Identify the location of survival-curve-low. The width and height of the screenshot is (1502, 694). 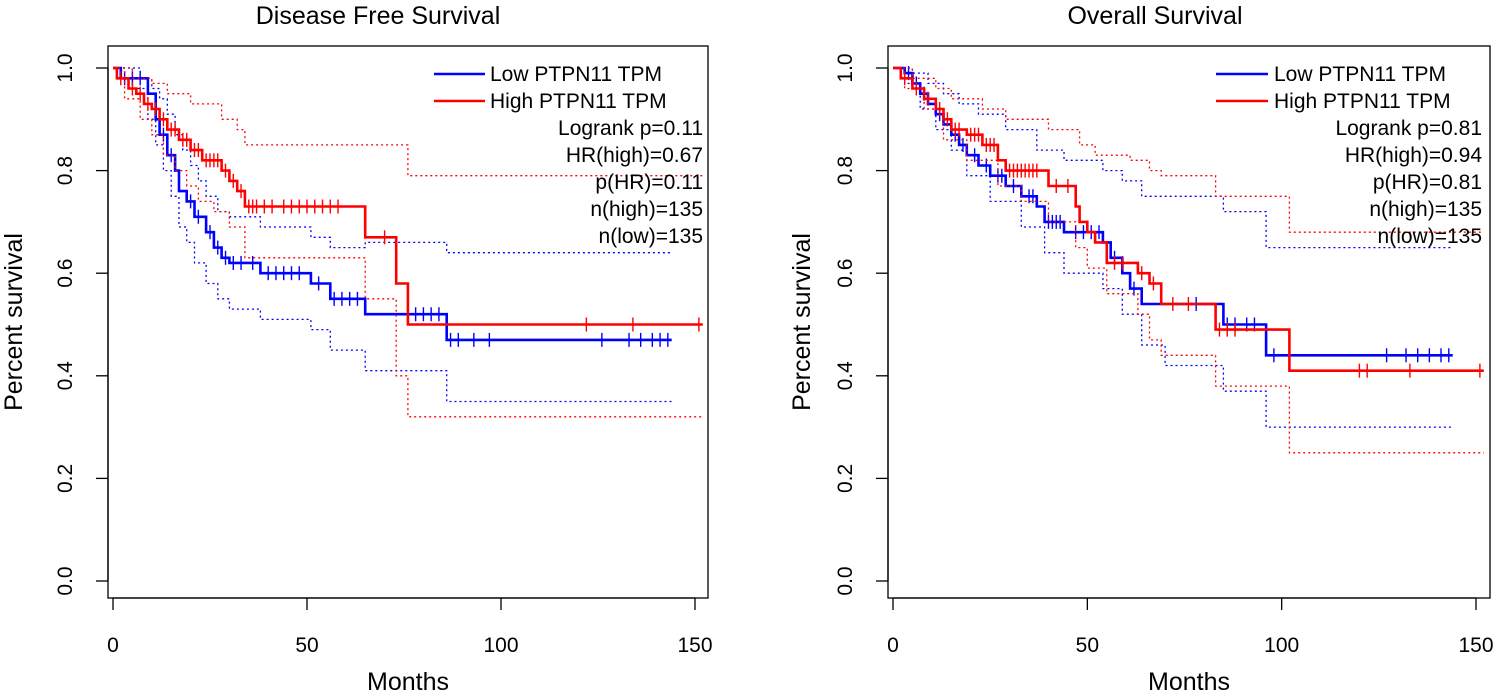
(392, 204).